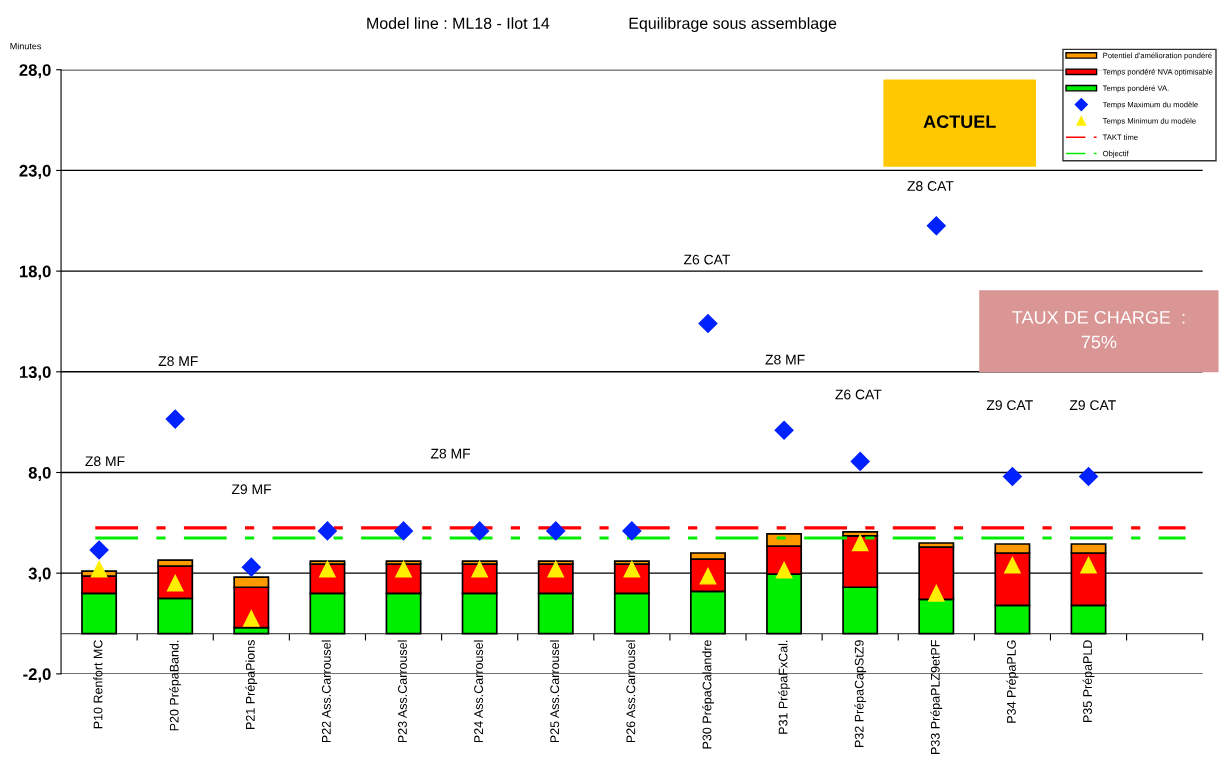  I want to click on y-tick-label: 23,0, so click(35, 172).